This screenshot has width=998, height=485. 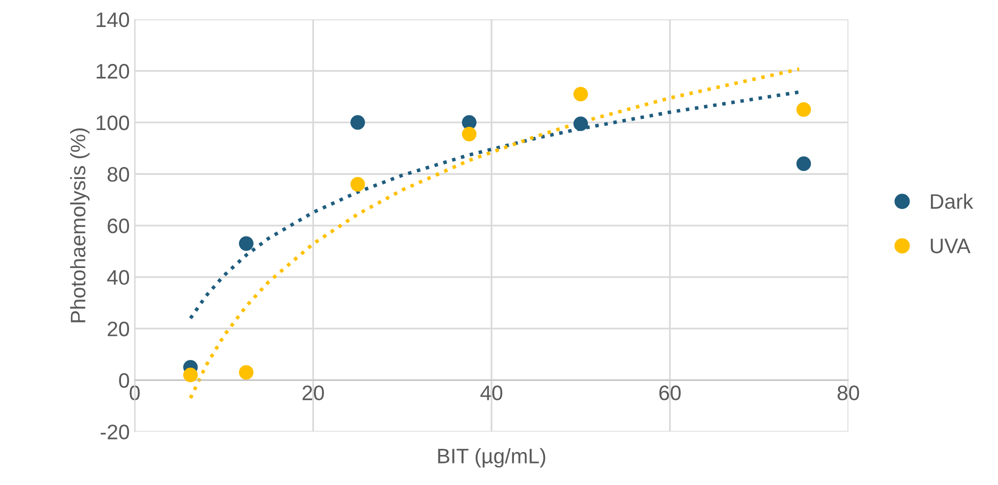 I want to click on x-axis-title: BIT (µg/mL), so click(x=492, y=458).